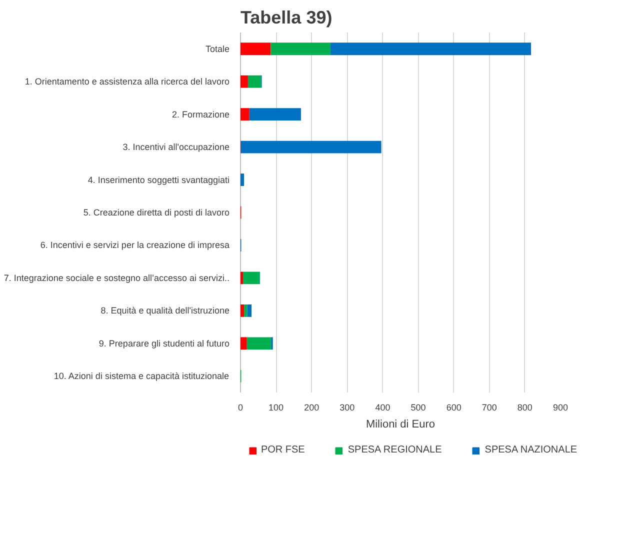 The width and height of the screenshot is (630, 554). I want to click on x-tick-label: 800, so click(524, 407).